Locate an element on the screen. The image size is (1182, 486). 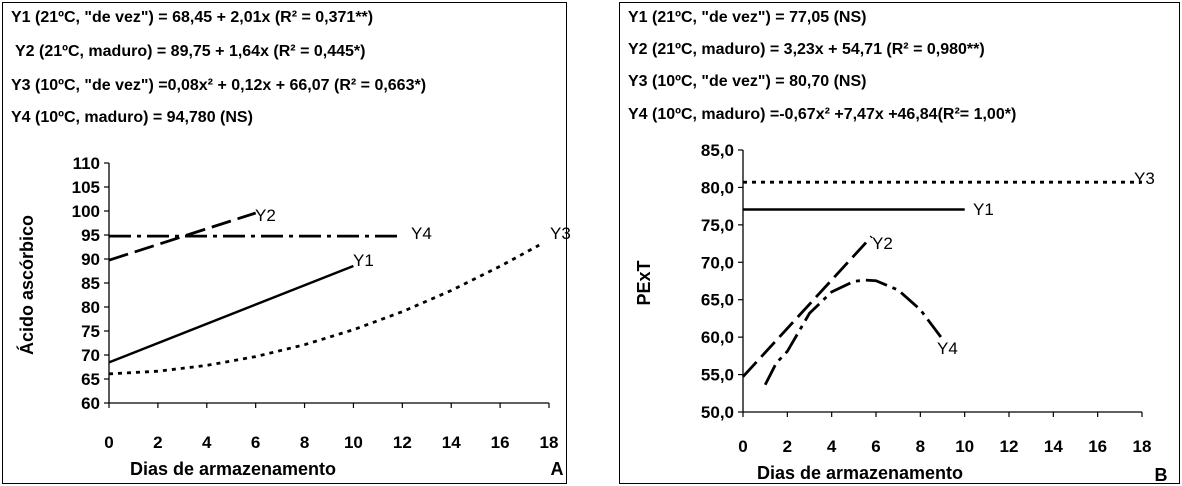
y-tick-label: 70 is located at coordinates (90, 355).